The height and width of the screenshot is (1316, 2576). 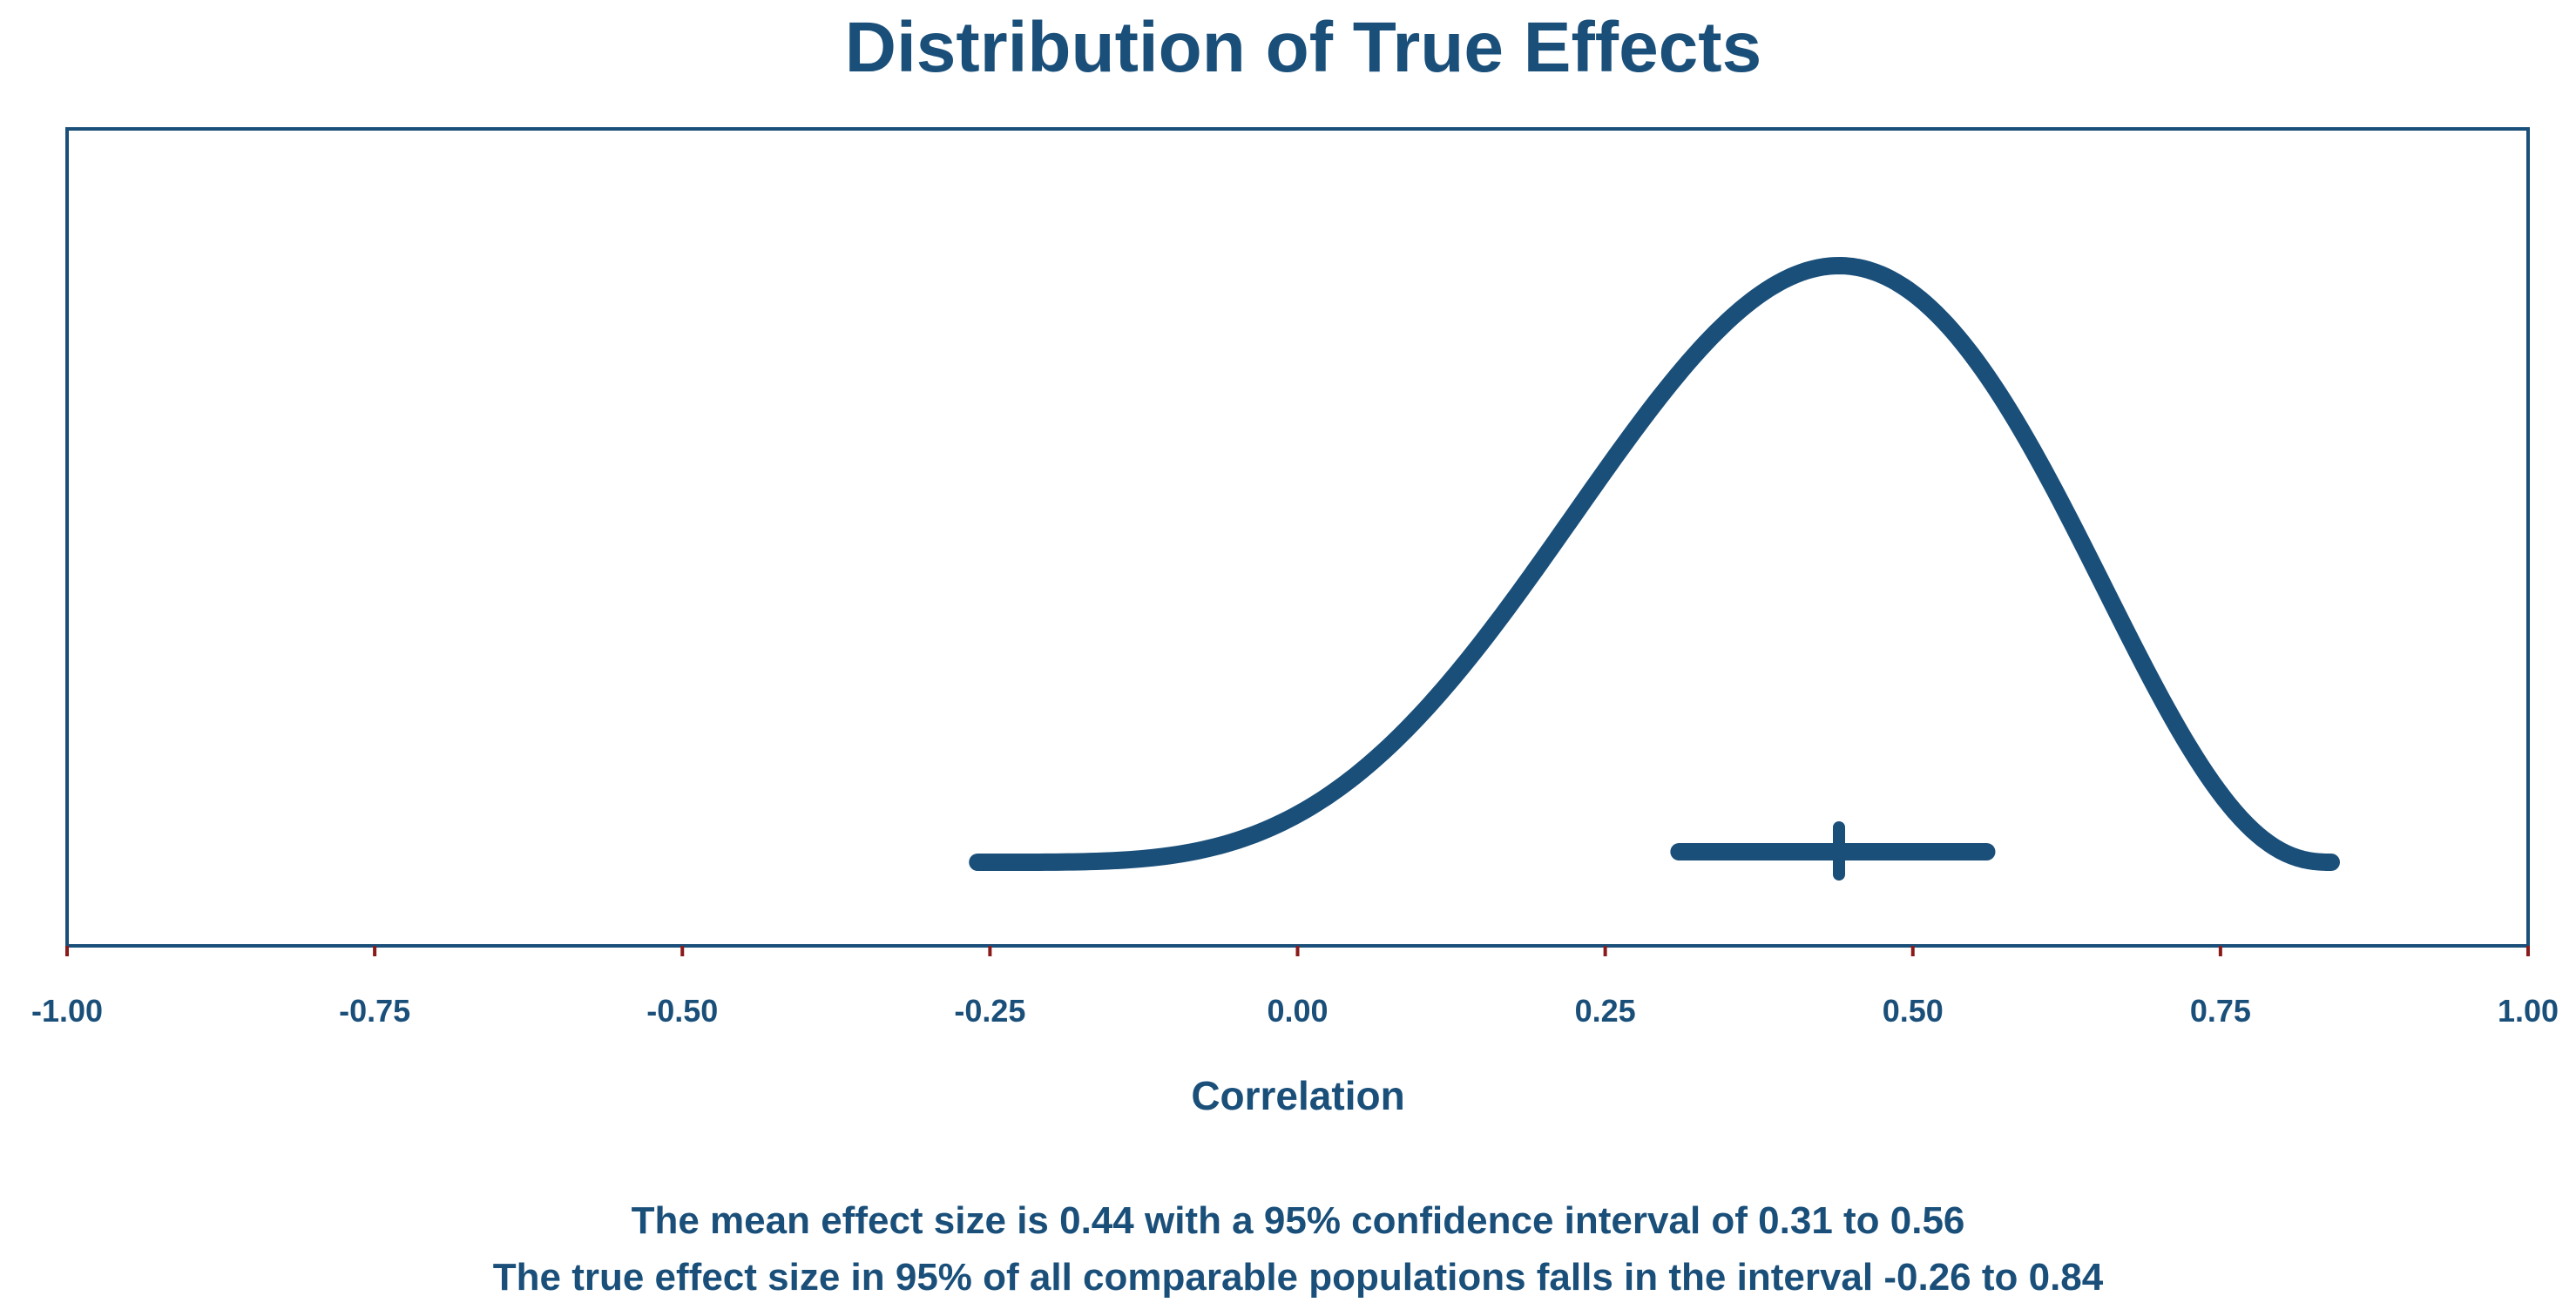 I want to click on x-tick-label: 1.00, so click(x=2528, y=1011).